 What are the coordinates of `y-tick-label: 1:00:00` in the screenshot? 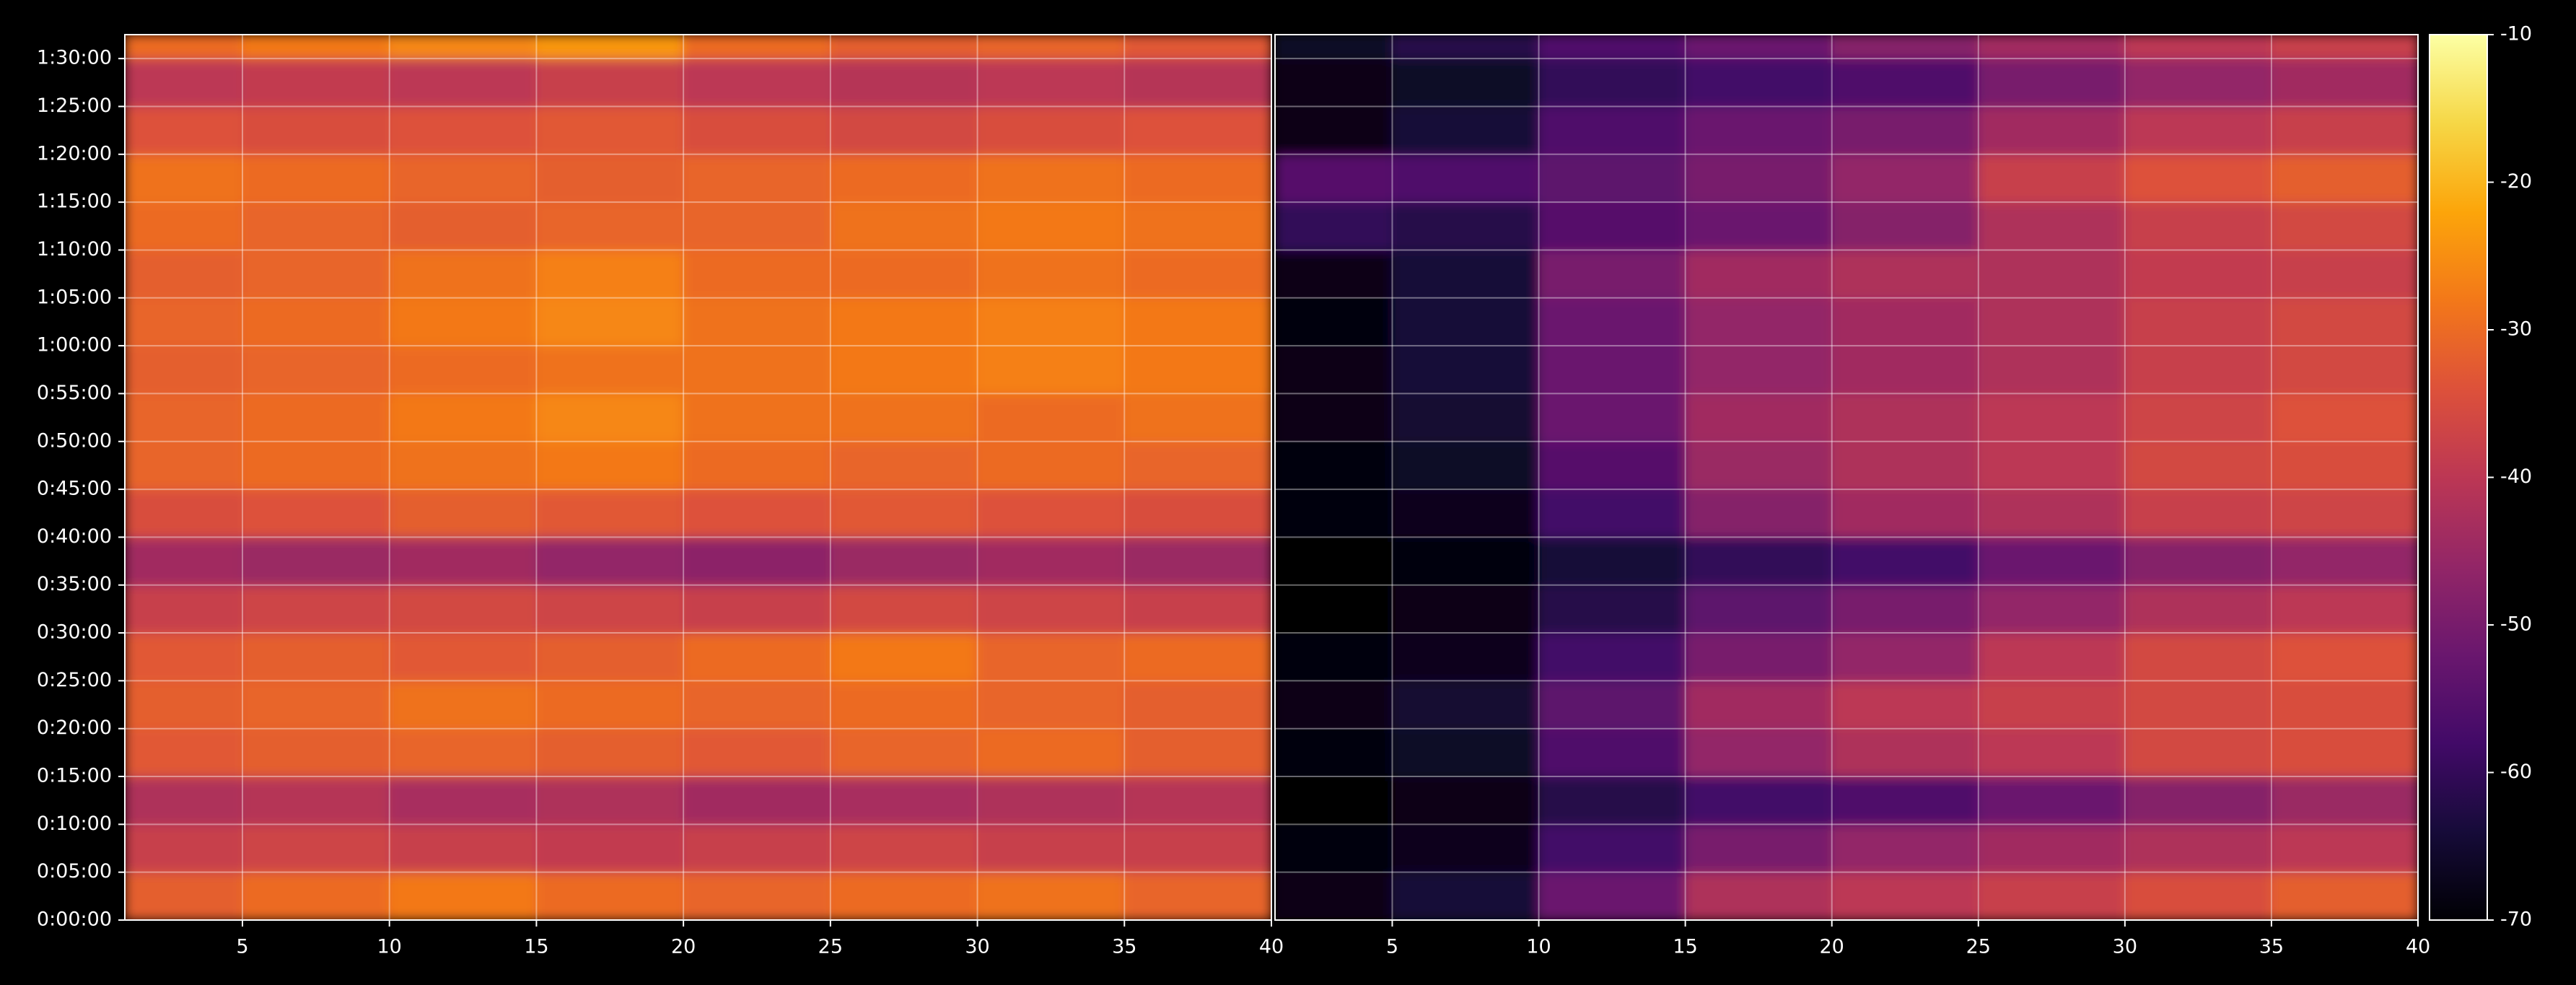 It's located at (74, 345).